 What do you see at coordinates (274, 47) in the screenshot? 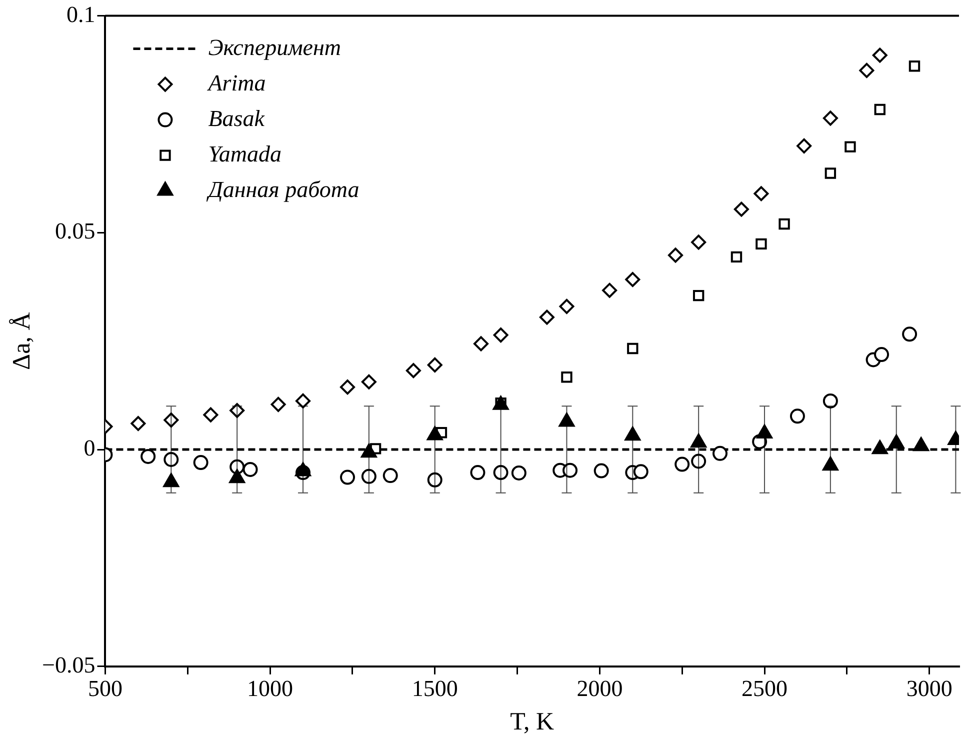
I see `legend-label: Эксперимент` at bounding box center [274, 47].